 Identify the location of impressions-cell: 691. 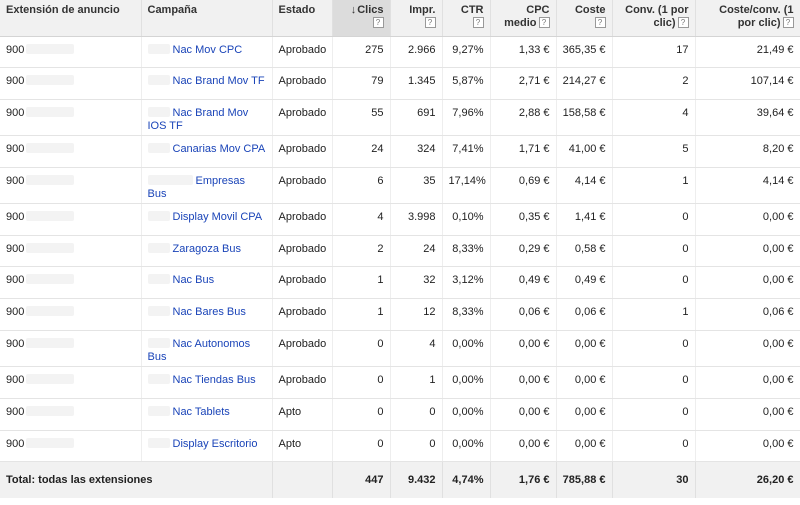
(416, 118).